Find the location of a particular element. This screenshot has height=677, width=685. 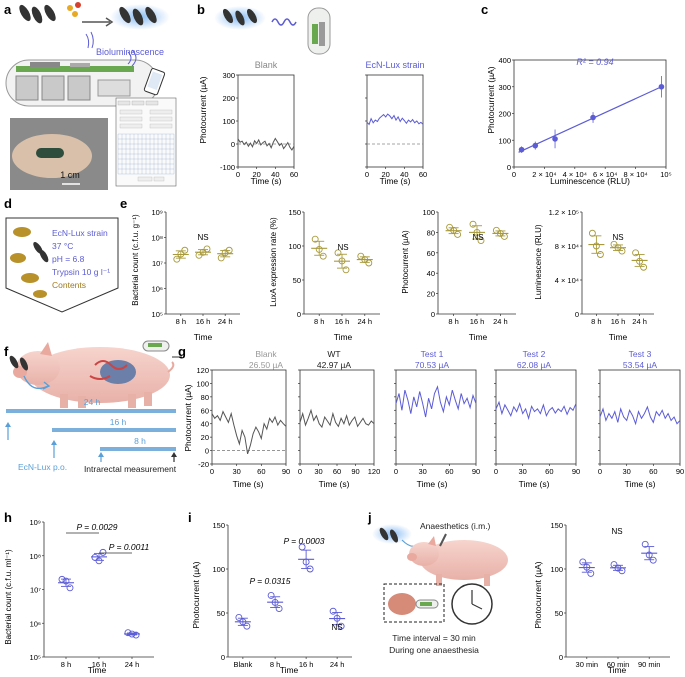

panel-g-test1-plot: 0 30 60 90 is located at coordinates (437, 422).